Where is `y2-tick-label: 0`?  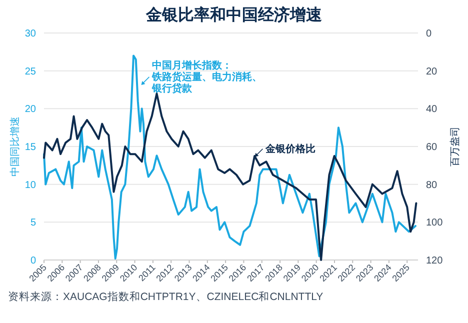
y2-tick-label: 0 is located at coordinates (429, 34).